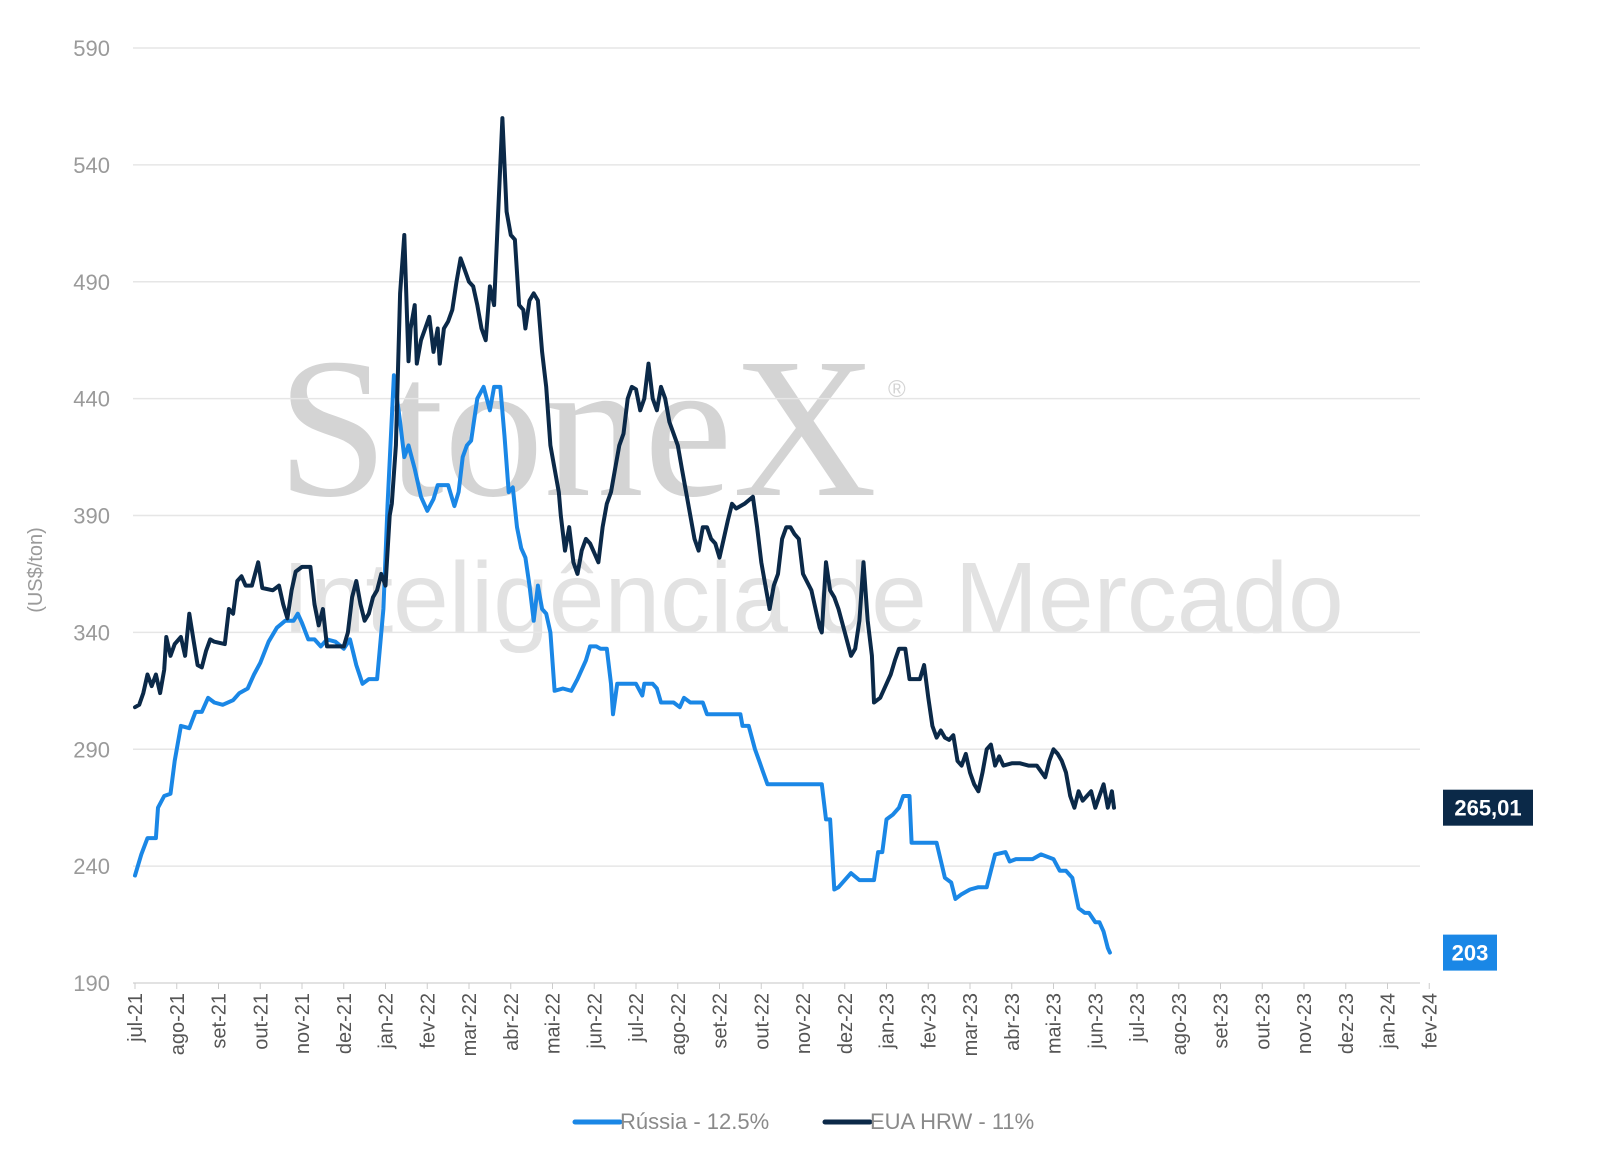  I want to click on end-value-label: 203, so click(1470, 953).